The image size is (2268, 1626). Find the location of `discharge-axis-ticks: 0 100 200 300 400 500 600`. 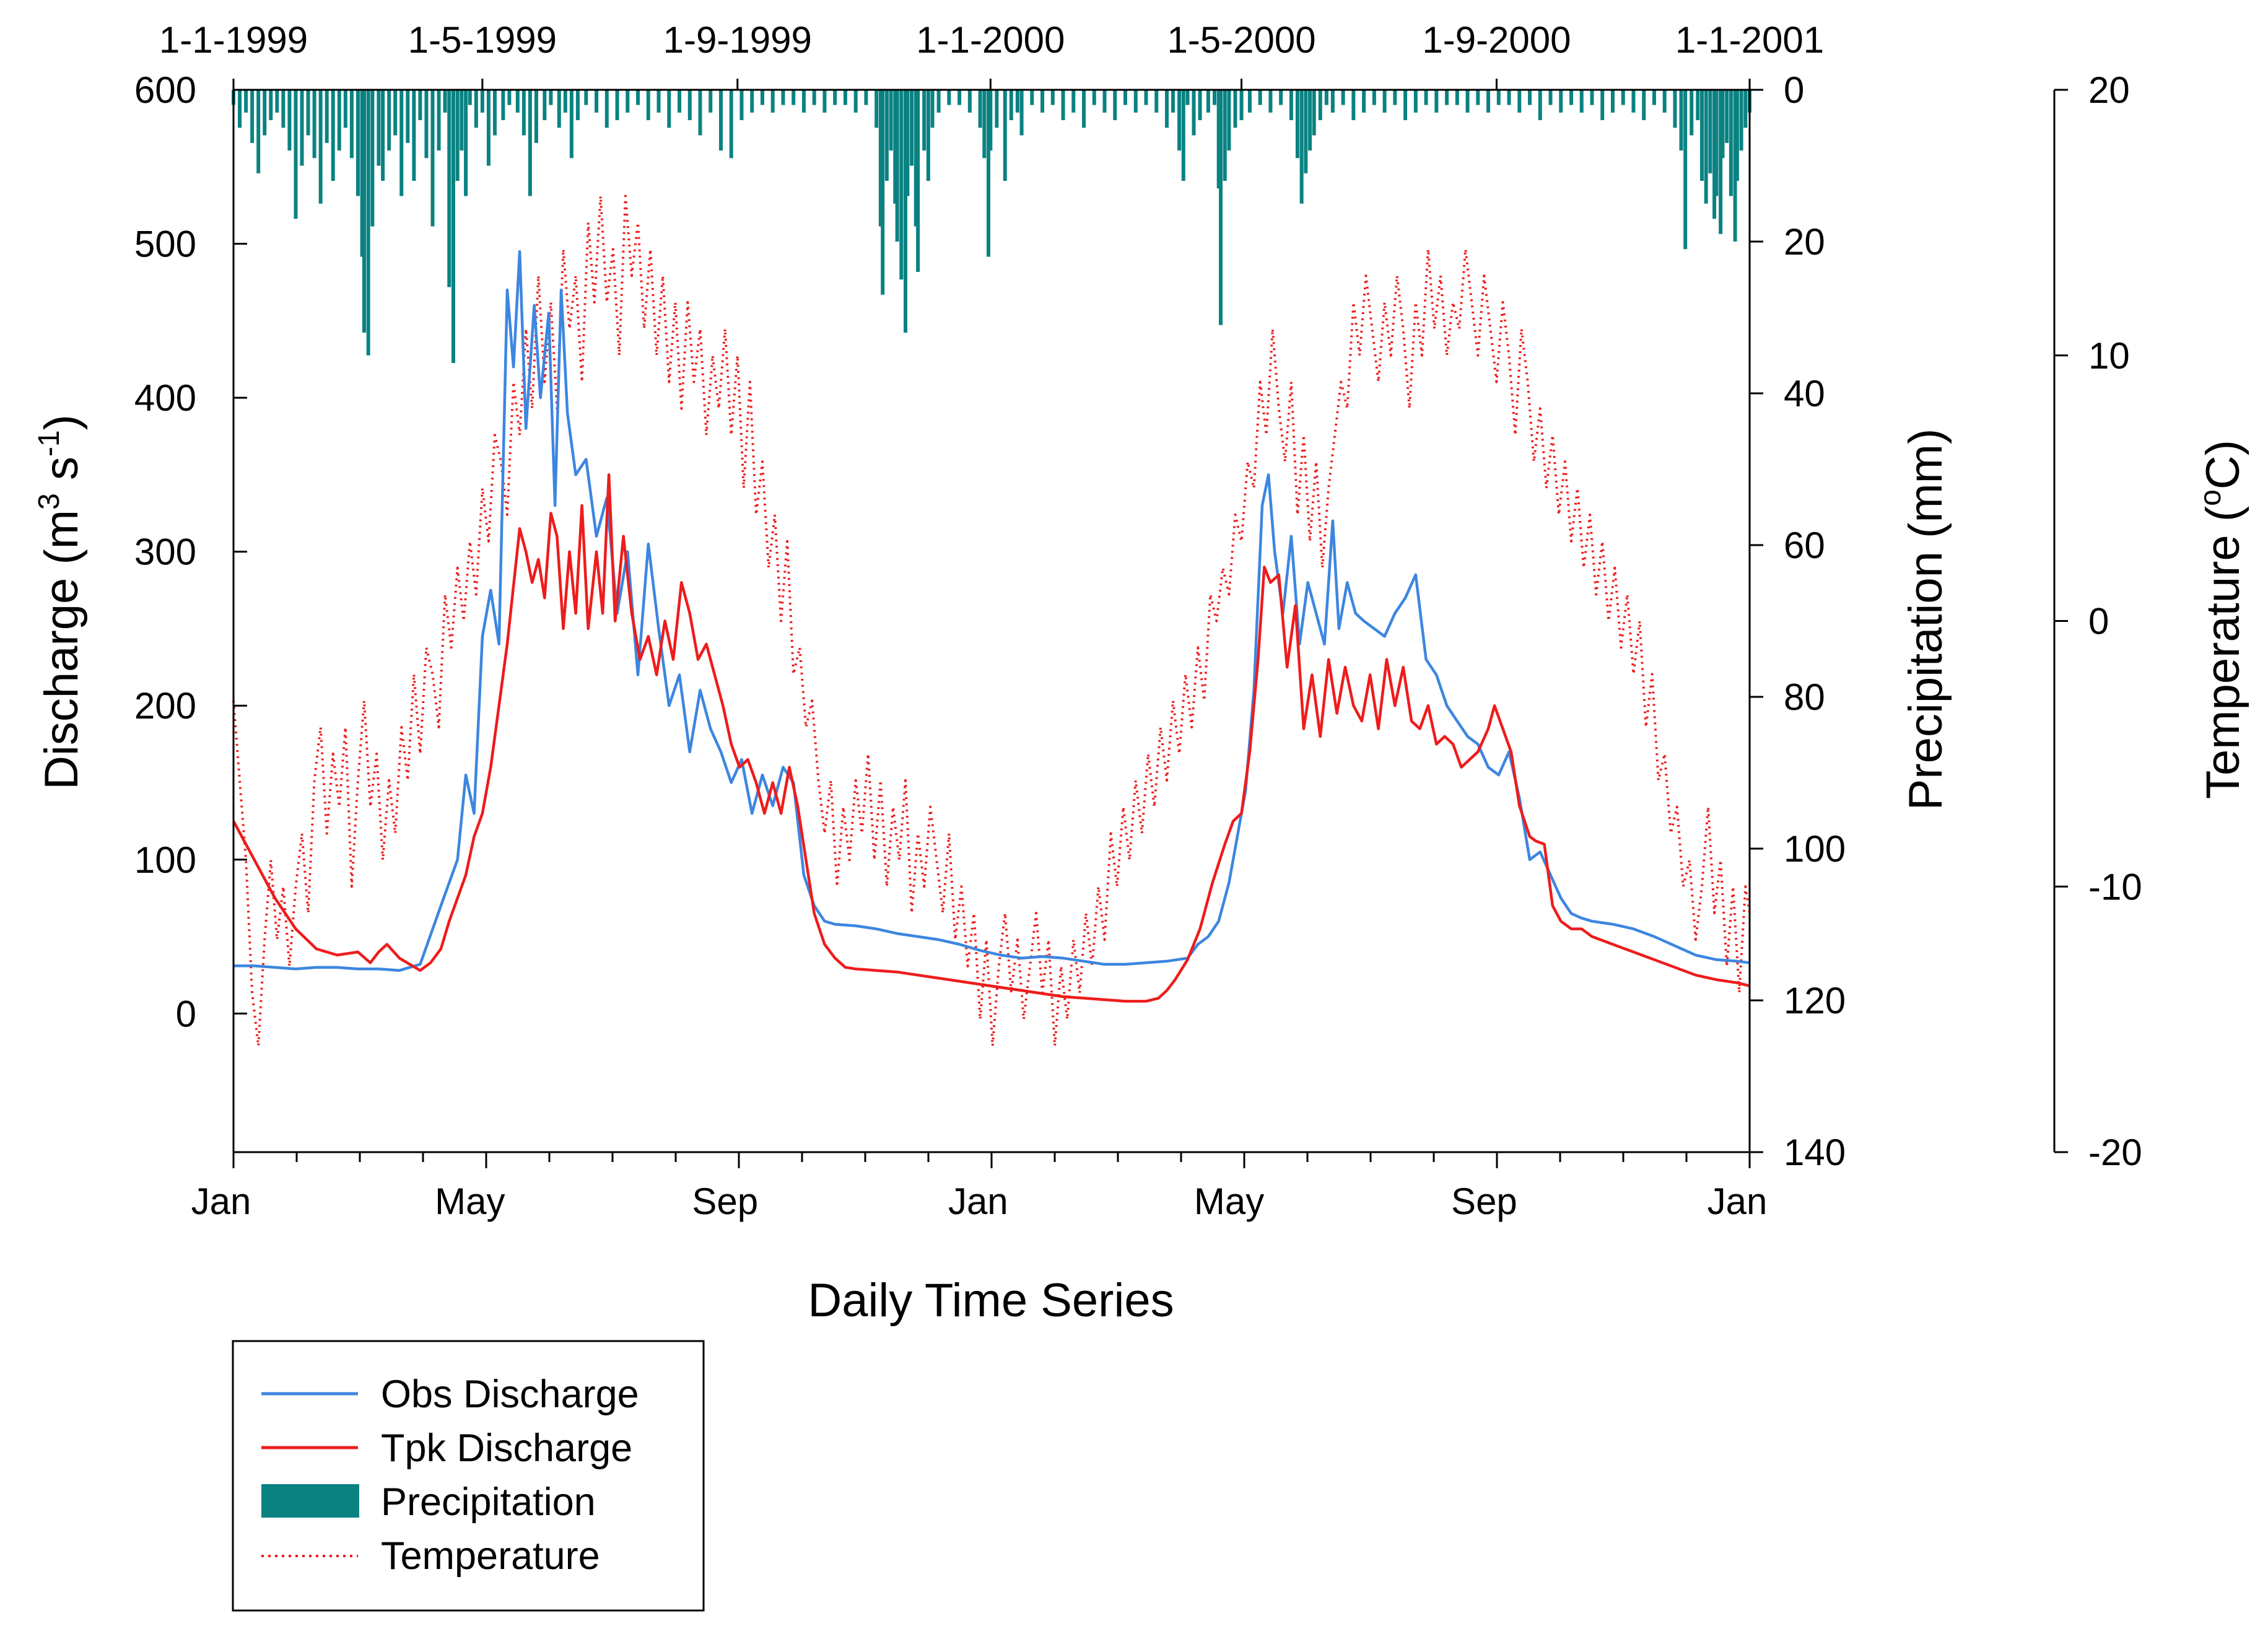

discharge-axis-ticks: 0 100 200 300 400 500 600 is located at coordinates (190, 551).